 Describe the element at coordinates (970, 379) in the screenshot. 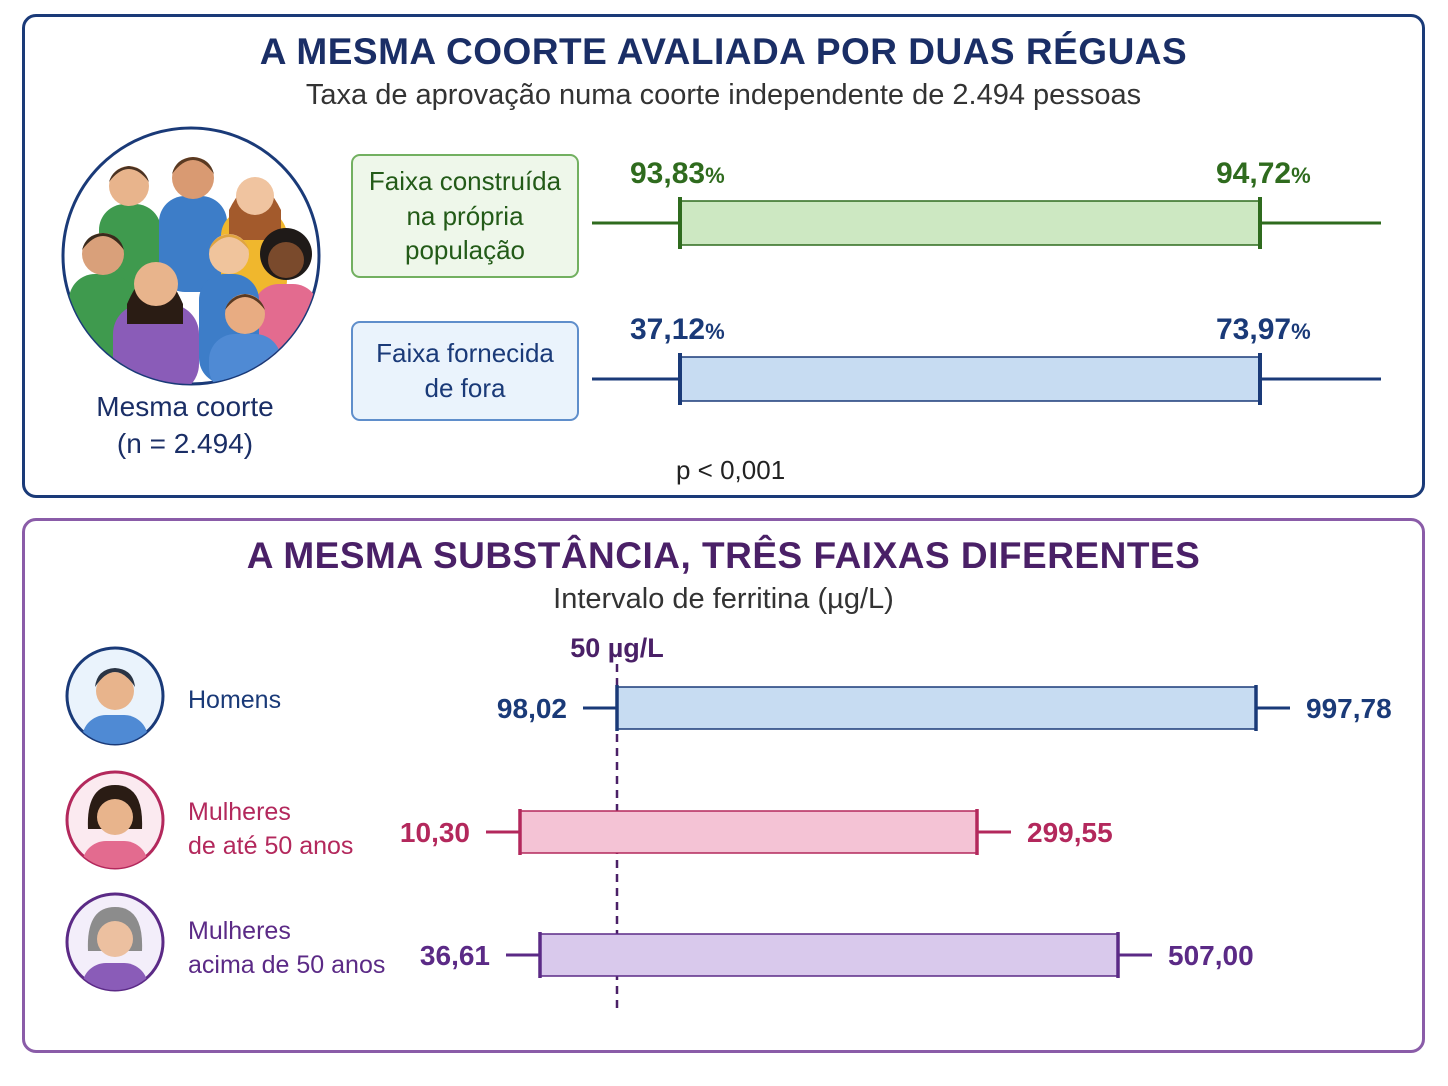

I see `interval-bar-external` at that location.